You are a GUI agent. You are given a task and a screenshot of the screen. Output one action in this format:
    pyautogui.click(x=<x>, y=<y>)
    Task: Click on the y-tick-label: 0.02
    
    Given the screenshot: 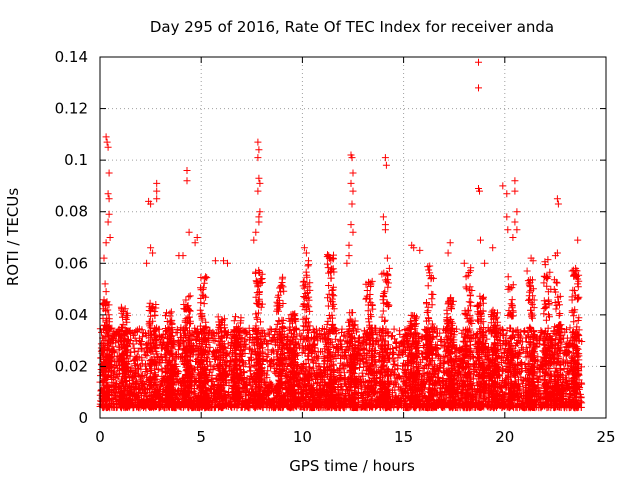 What is the action you would take?
    pyautogui.click(x=71, y=366)
    